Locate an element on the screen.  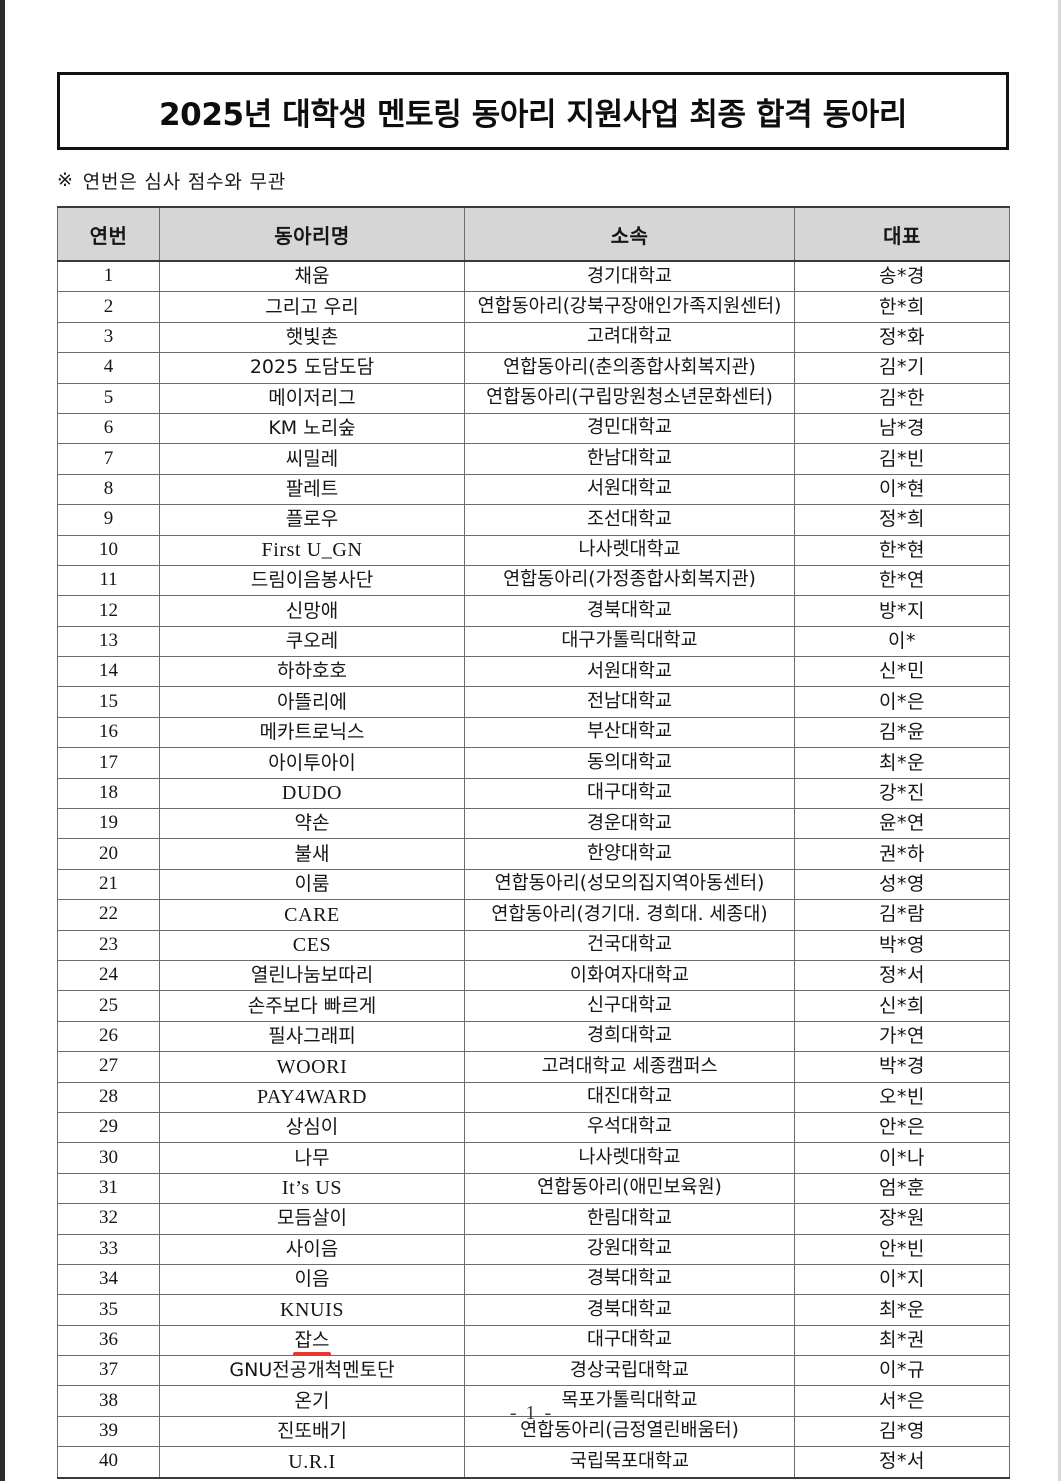
cell-club-name: 그리고 우리 is located at coordinates (312, 307).